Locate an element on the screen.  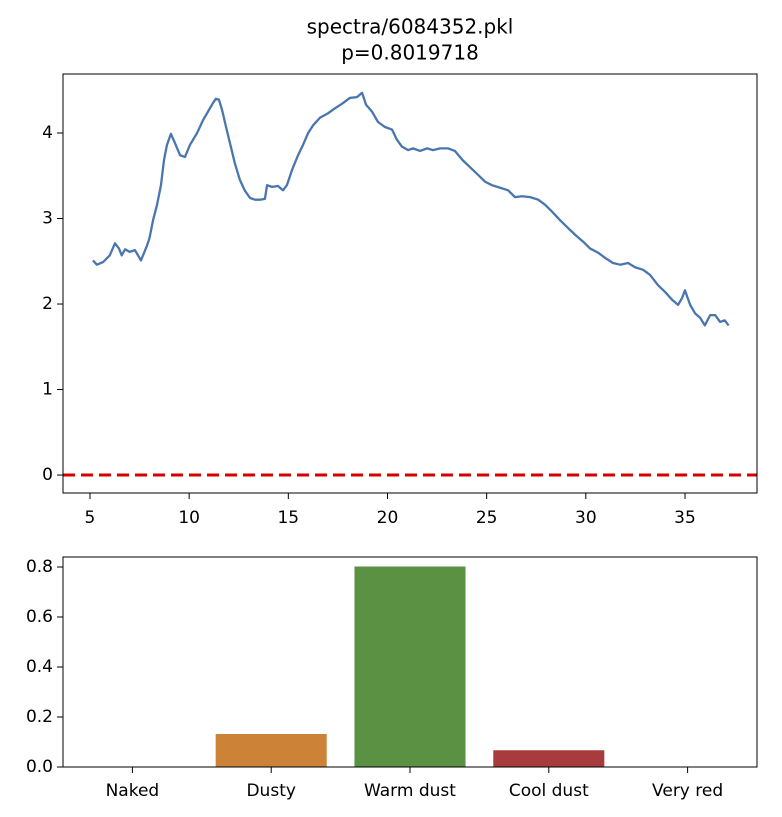
y-tick-label: 0.2 is located at coordinates (39, 717).